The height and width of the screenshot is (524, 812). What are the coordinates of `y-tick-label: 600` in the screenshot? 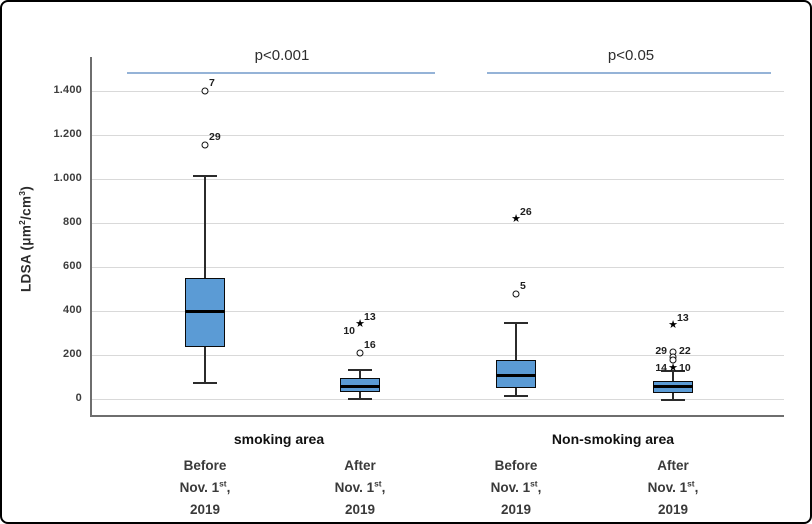 It's located at (72, 266).